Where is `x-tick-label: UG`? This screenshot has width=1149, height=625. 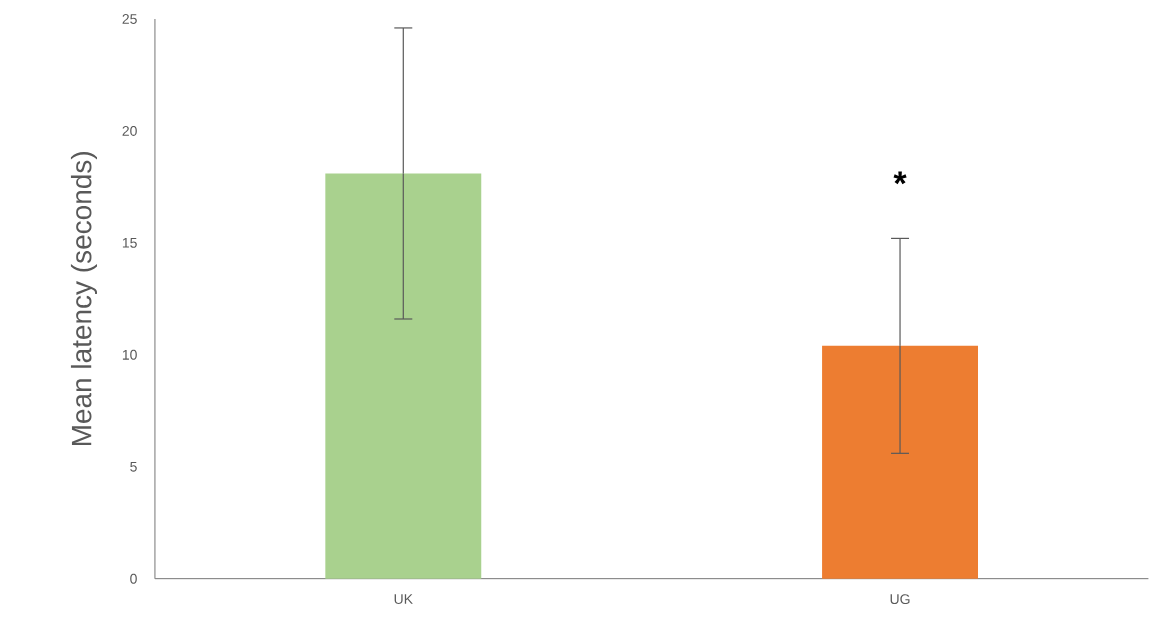 x-tick-label: UG is located at coordinates (900, 599).